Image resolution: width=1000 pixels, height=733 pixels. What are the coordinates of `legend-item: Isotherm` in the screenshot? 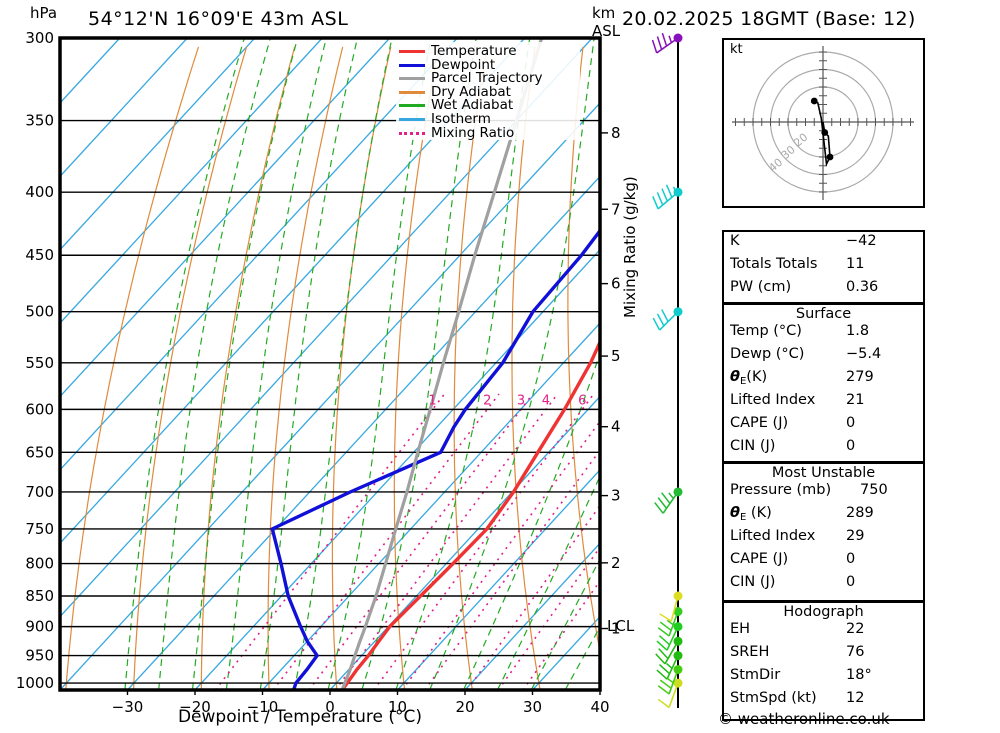 It's located at (488, 118).